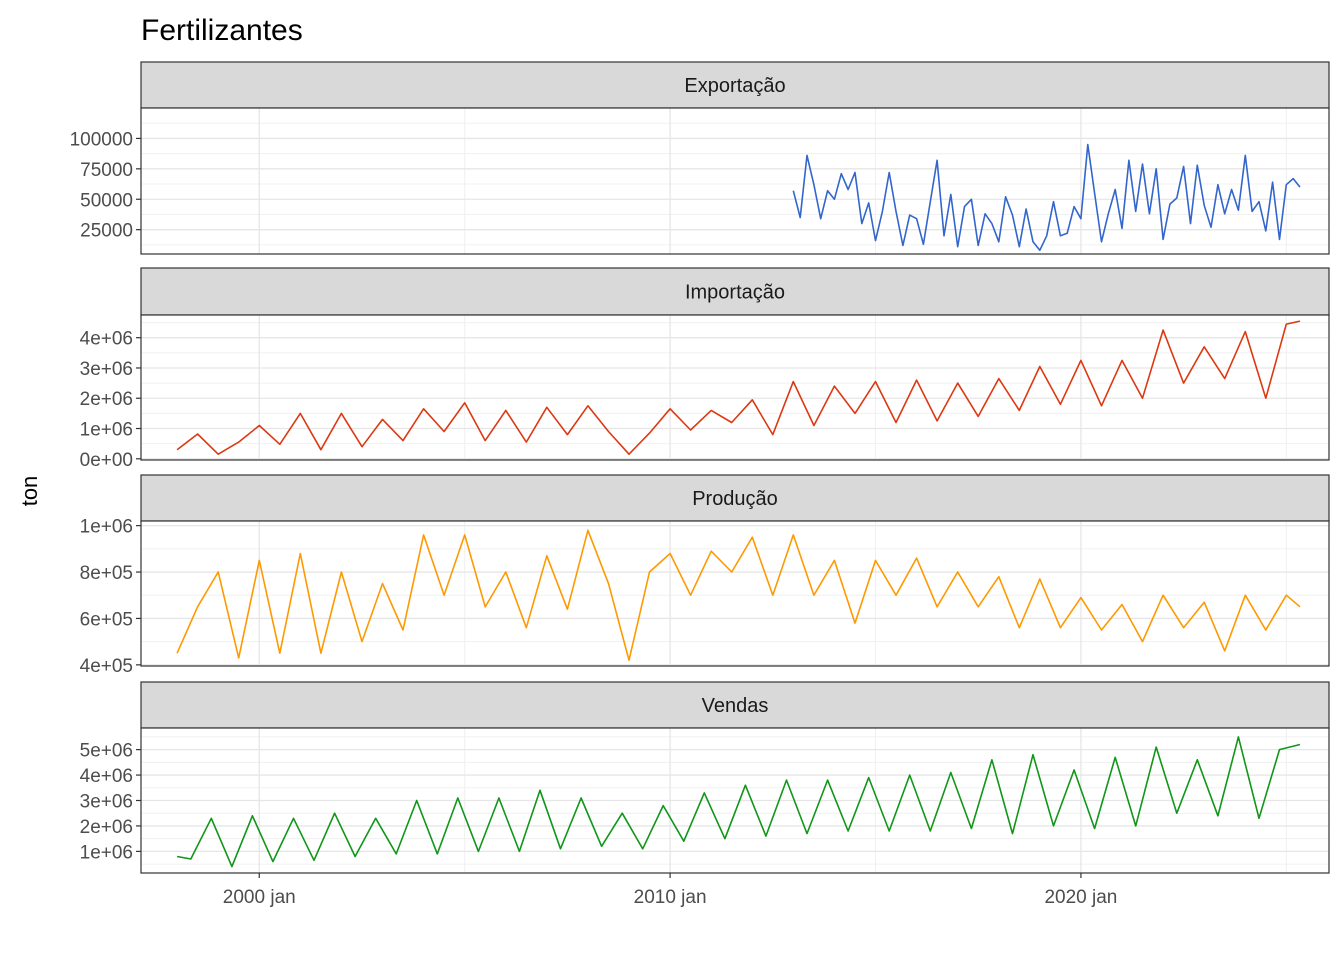  I want to click on strip-producao, so click(735, 498).